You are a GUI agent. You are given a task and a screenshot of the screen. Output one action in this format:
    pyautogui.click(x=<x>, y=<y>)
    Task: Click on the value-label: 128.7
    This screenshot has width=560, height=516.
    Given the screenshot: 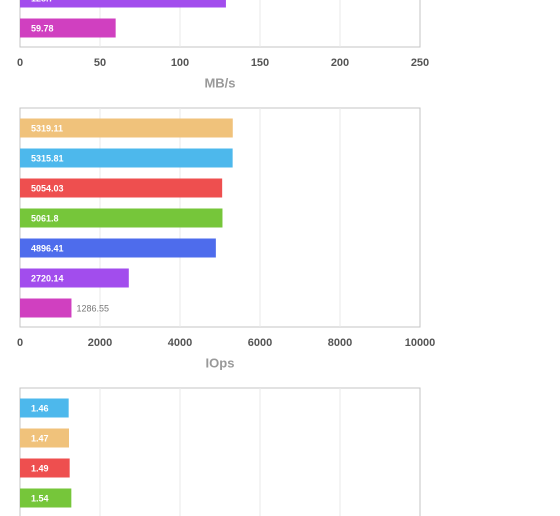 What is the action you would take?
    pyautogui.click(x=42, y=1)
    